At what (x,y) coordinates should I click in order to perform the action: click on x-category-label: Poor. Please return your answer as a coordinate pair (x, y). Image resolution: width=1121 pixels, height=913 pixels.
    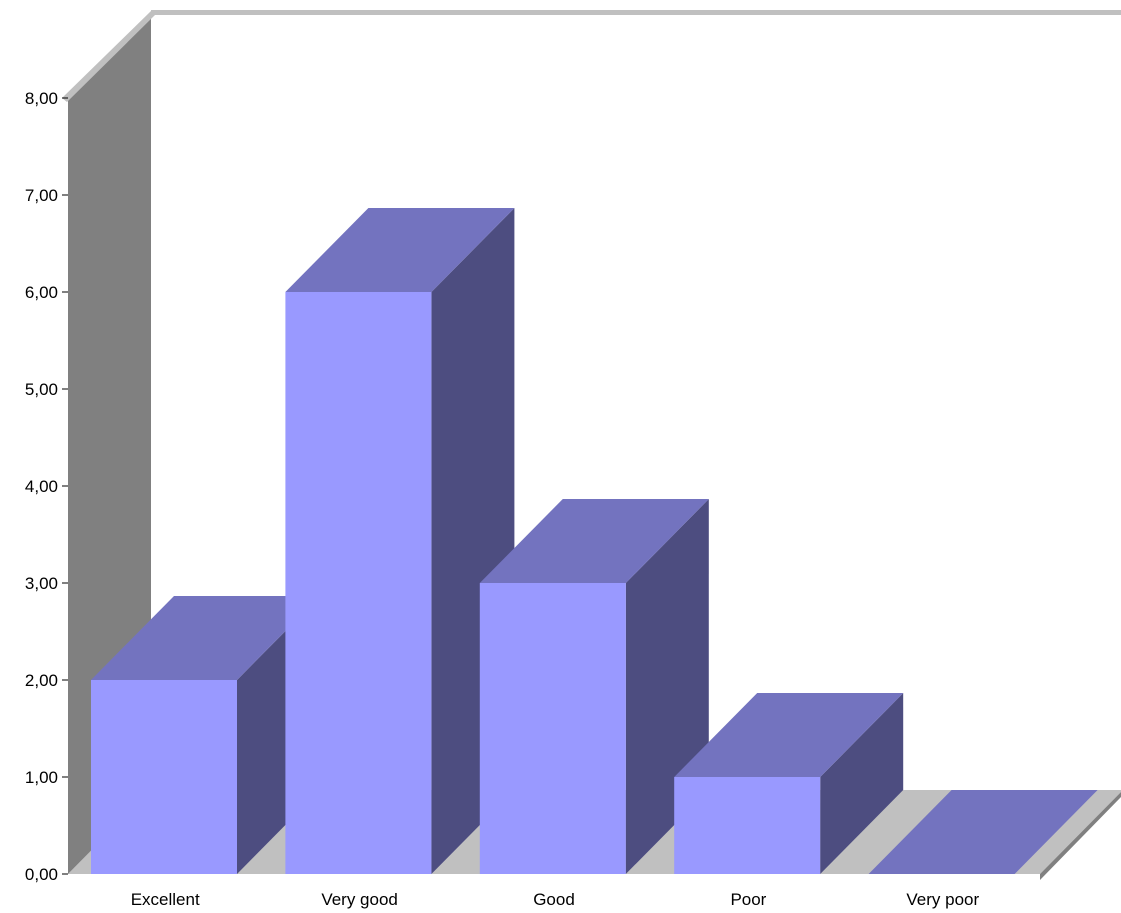
    Looking at the image, I should click on (748, 899).